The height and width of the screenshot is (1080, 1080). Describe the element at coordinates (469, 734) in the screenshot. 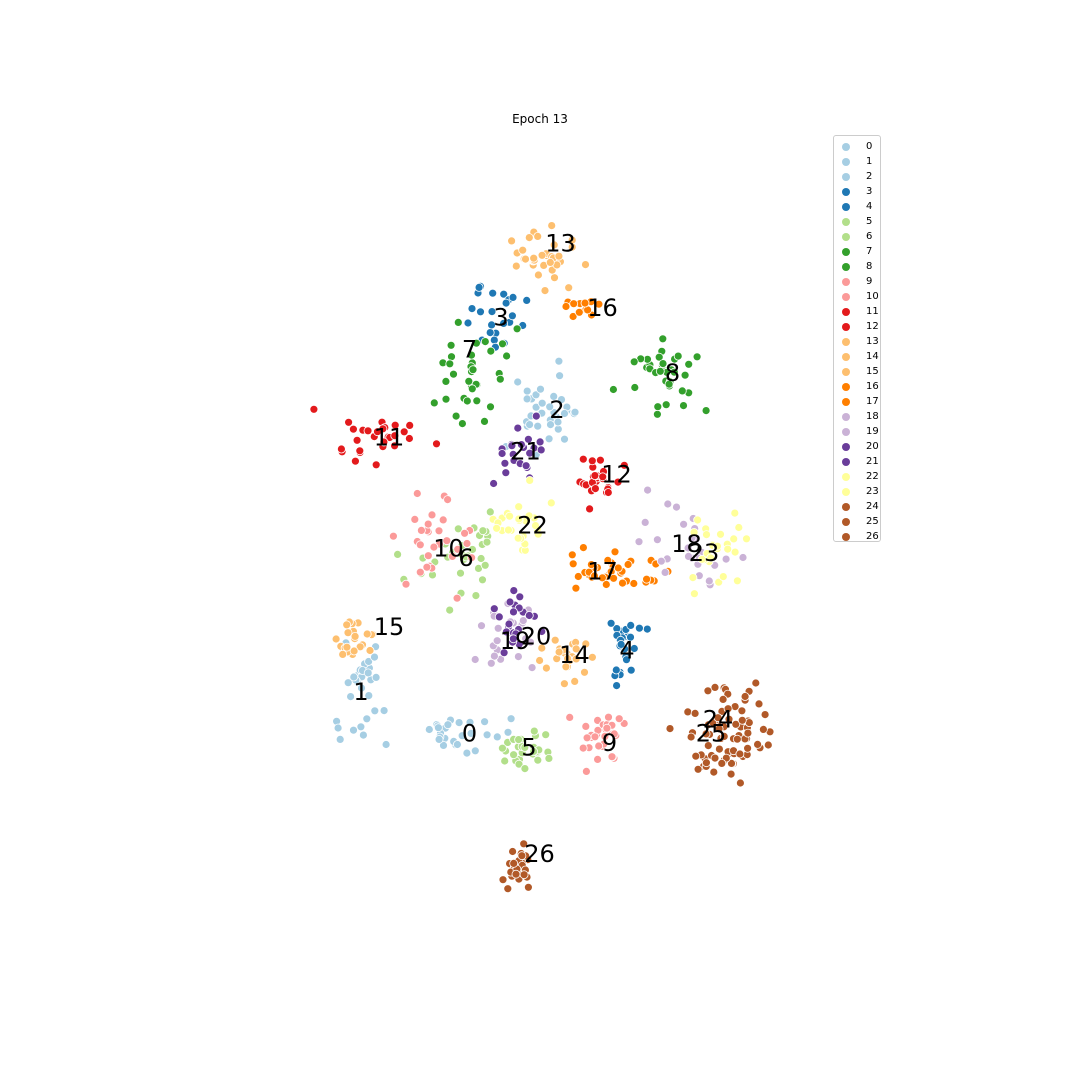

I see `cluster-label-0: 0` at that location.